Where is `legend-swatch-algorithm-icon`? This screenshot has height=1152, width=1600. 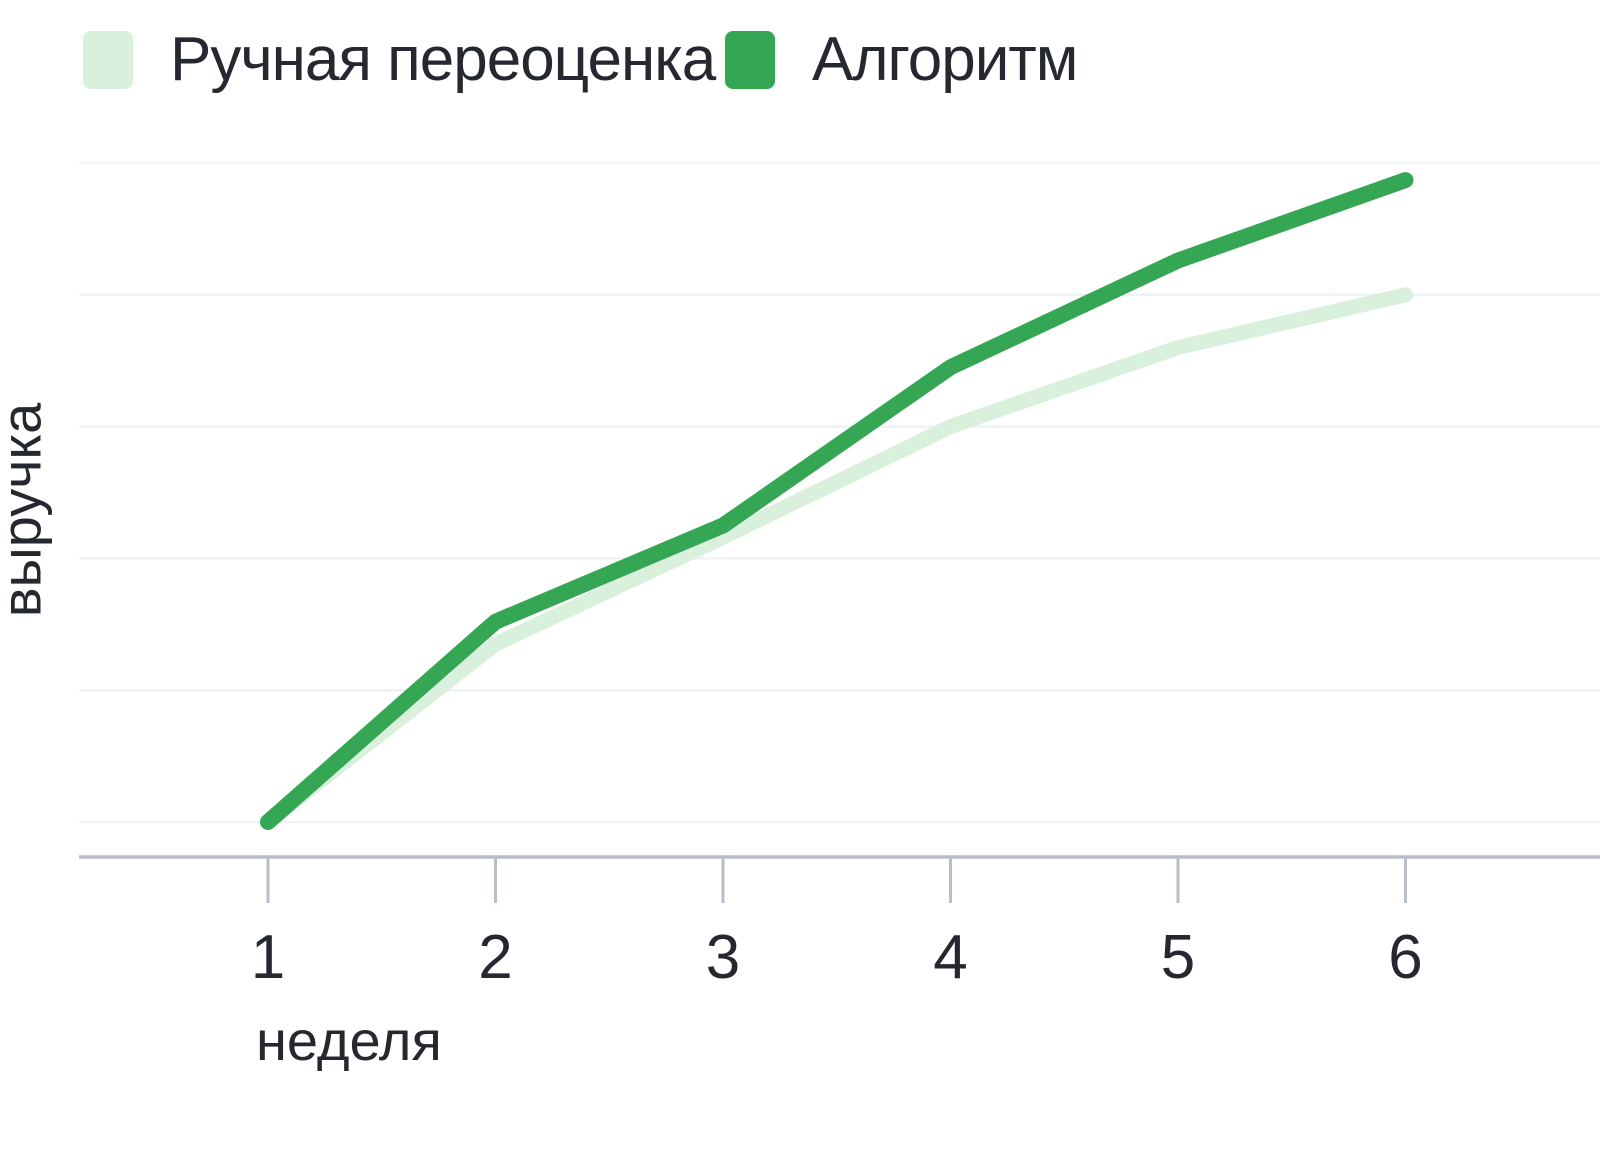 legend-swatch-algorithm-icon is located at coordinates (750, 59).